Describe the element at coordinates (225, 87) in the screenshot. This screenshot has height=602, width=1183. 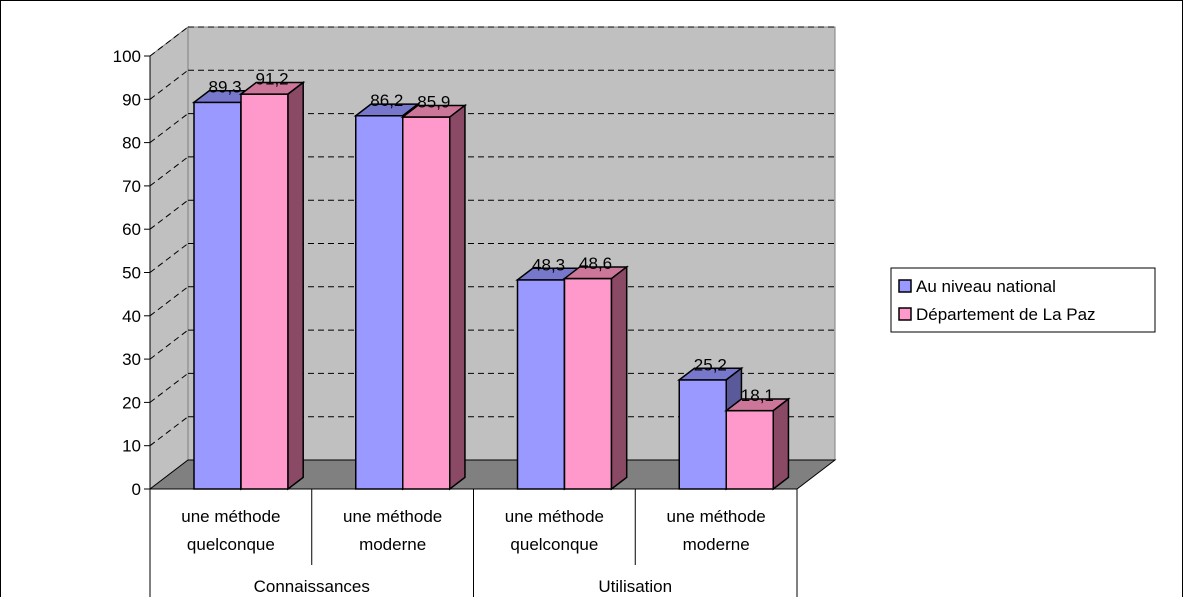
I see `data-label: 89,3` at that location.